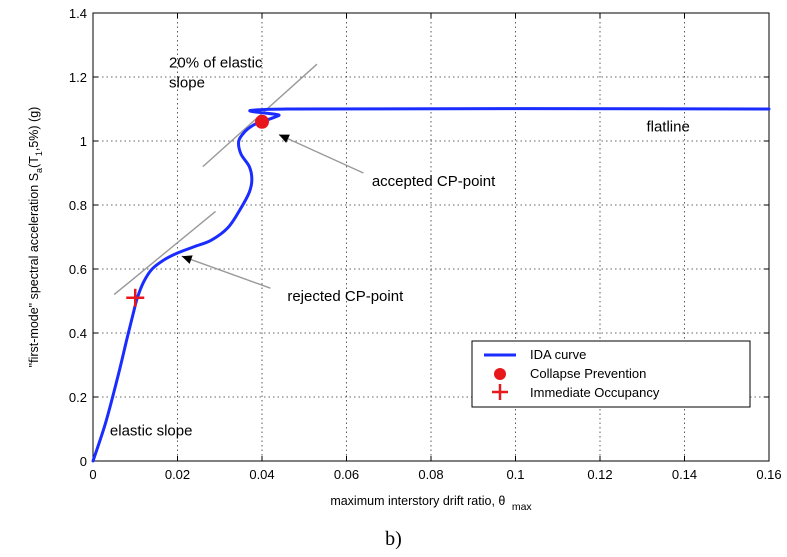  What do you see at coordinates (588, 373) in the screenshot?
I see `legend-label-cp: Collapse Prevention` at bounding box center [588, 373].